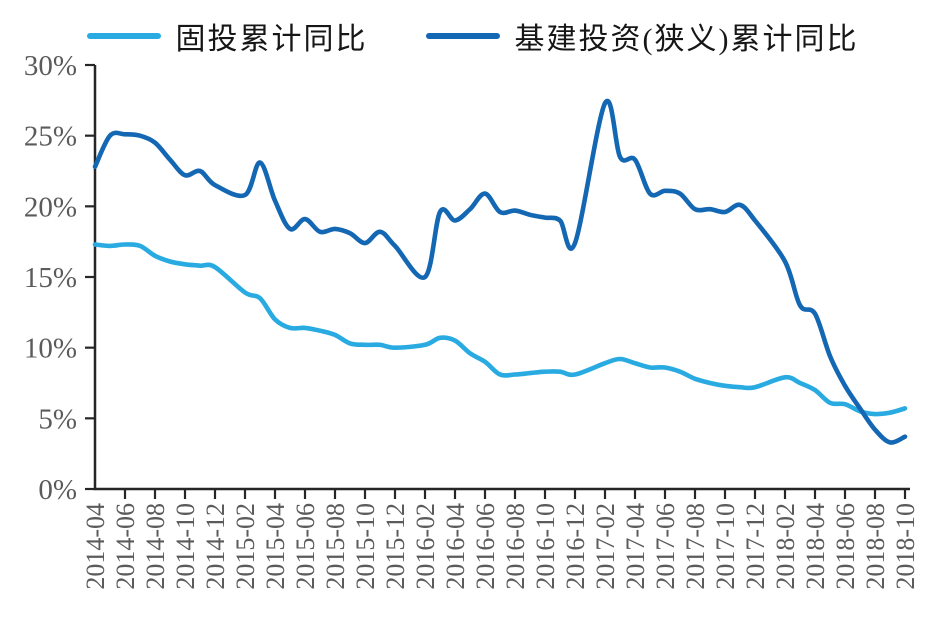 Image resolution: width=945 pixels, height=626 pixels. What do you see at coordinates (905, 546) in the screenshot?
I see `x-tick-label-2018-10: 2018-10` at bounding box center [905, 546].